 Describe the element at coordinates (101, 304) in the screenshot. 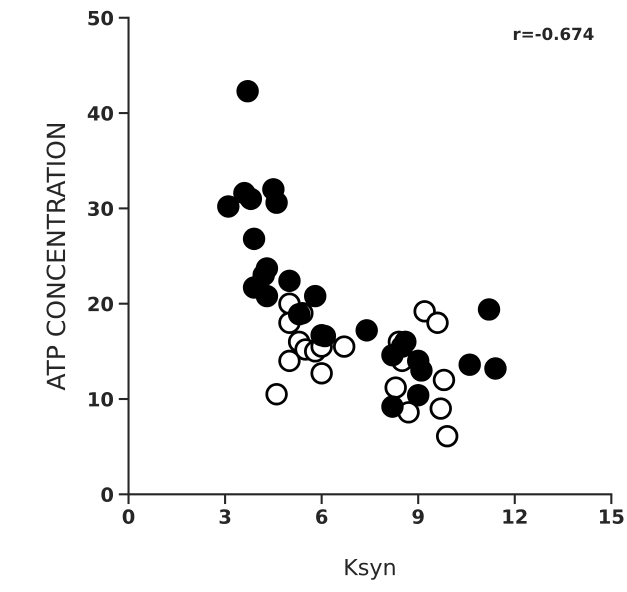

I see `y-tick-label: 20` at that location.